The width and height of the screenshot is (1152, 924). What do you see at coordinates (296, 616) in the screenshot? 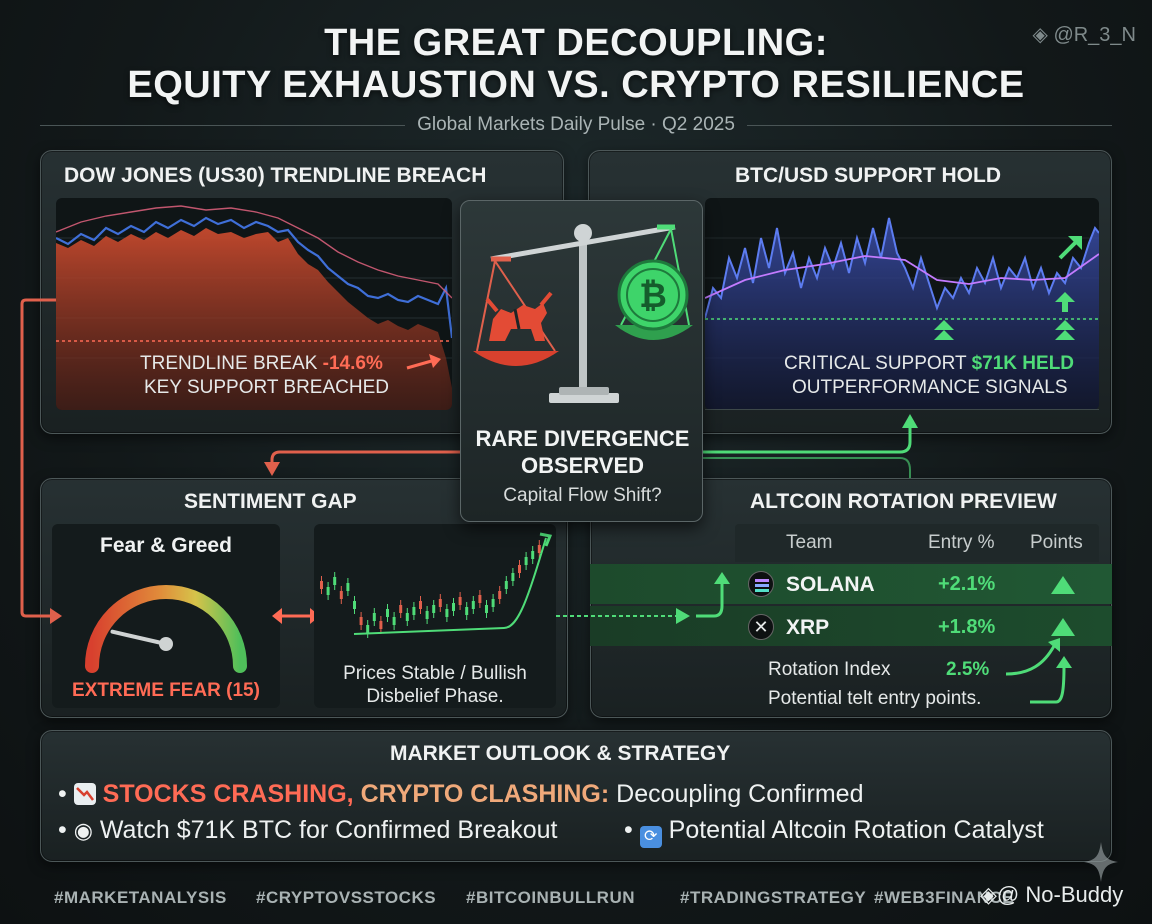
I see `double-arrow-icon` at bounding box center [296, 616].